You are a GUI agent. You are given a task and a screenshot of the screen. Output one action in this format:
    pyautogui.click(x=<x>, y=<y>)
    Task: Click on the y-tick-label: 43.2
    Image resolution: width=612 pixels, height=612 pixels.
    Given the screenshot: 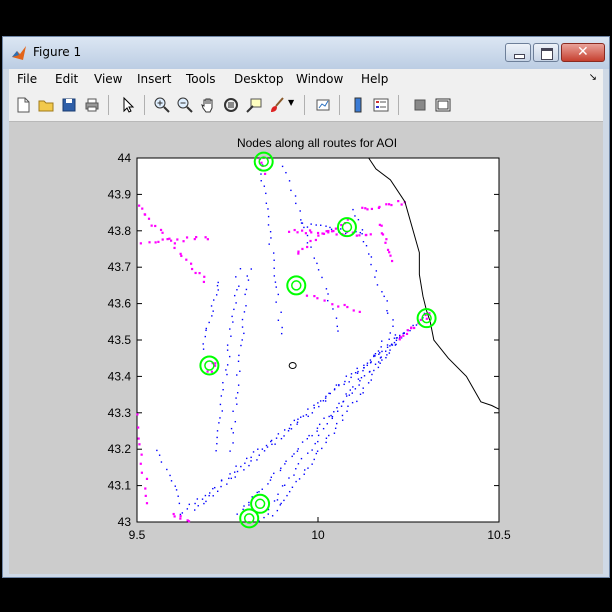 What is the action you would take?
    pyautogui.click(x=120, y=449)
    